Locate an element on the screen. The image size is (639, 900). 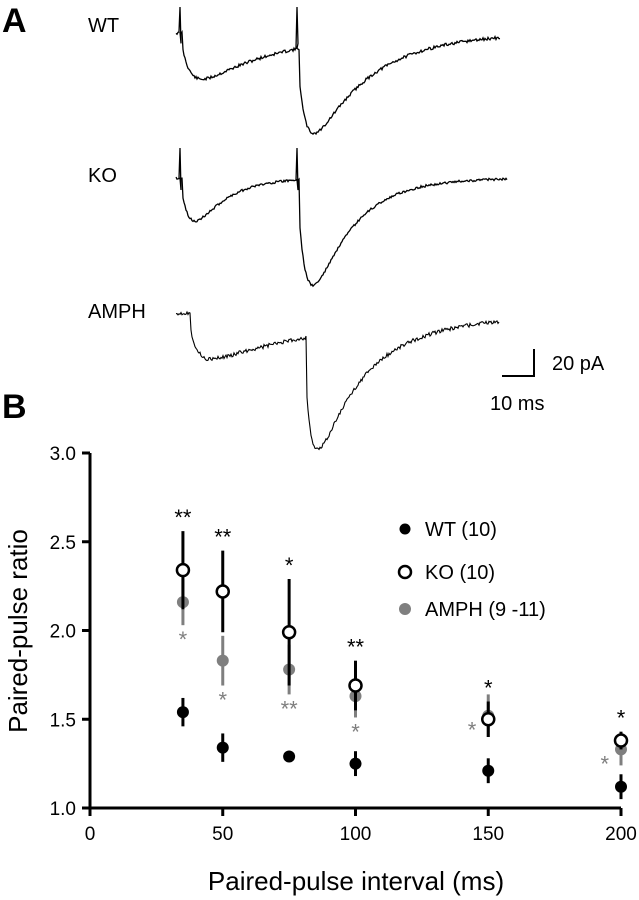
panel-a-letter: A is located at coordinates (14, 21).